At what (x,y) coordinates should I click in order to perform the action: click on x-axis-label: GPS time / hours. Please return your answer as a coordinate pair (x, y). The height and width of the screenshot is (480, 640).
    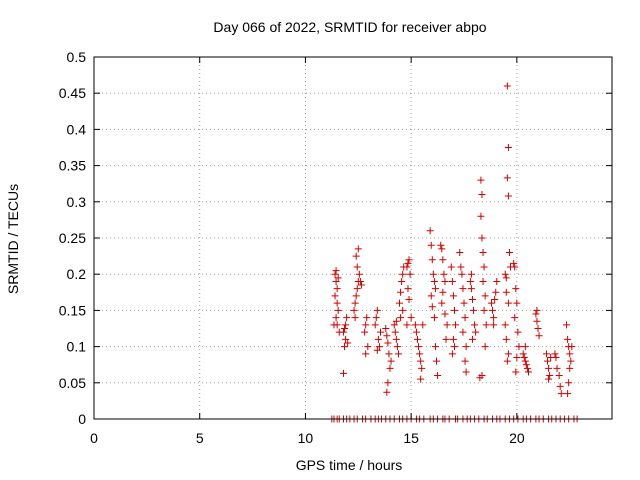
    Looking at the image, I should click on (349, 465).